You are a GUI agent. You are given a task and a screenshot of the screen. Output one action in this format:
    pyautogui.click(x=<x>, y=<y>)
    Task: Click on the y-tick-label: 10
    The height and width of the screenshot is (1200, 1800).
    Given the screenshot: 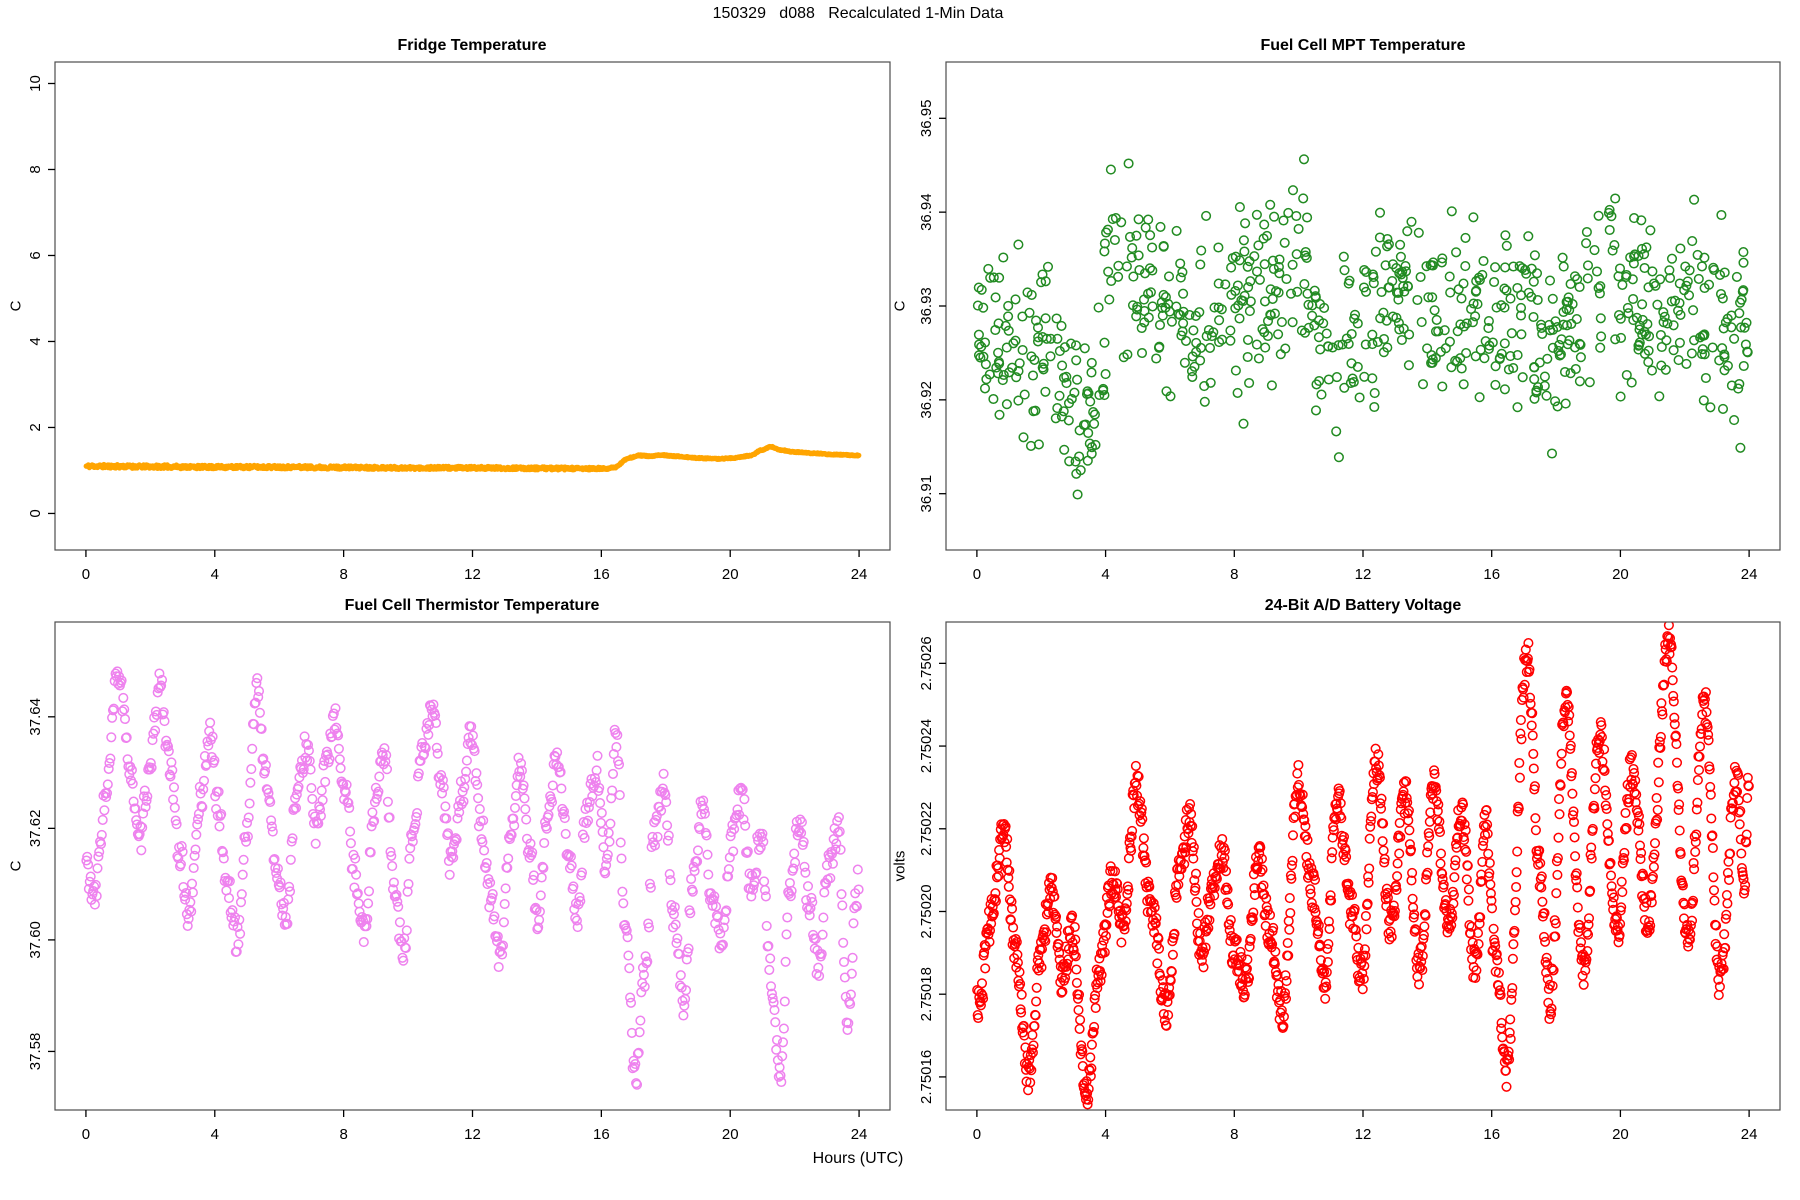 What is the action you would take?
    pyautogui.click(x=35, y=83)
    